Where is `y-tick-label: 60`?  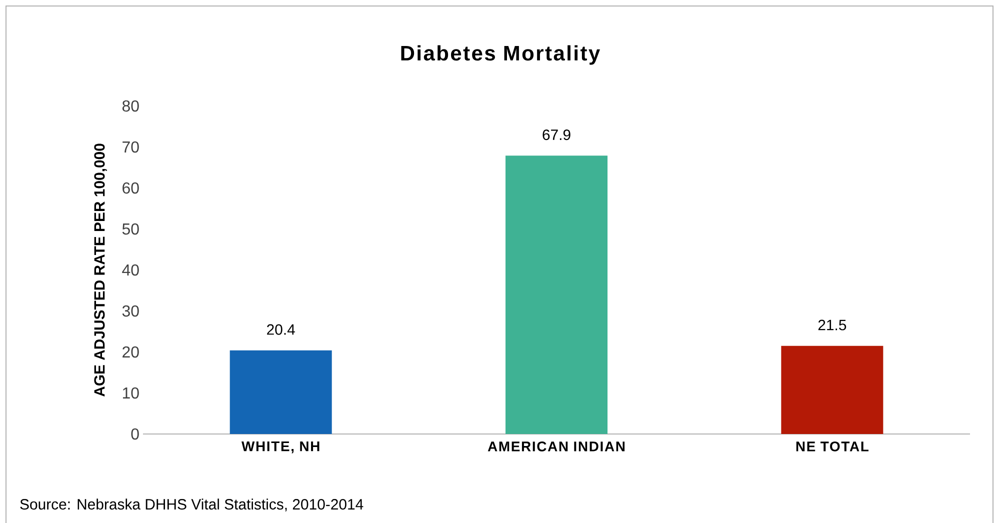
y-tick-label: 60 is located at coordinates (130, 188).